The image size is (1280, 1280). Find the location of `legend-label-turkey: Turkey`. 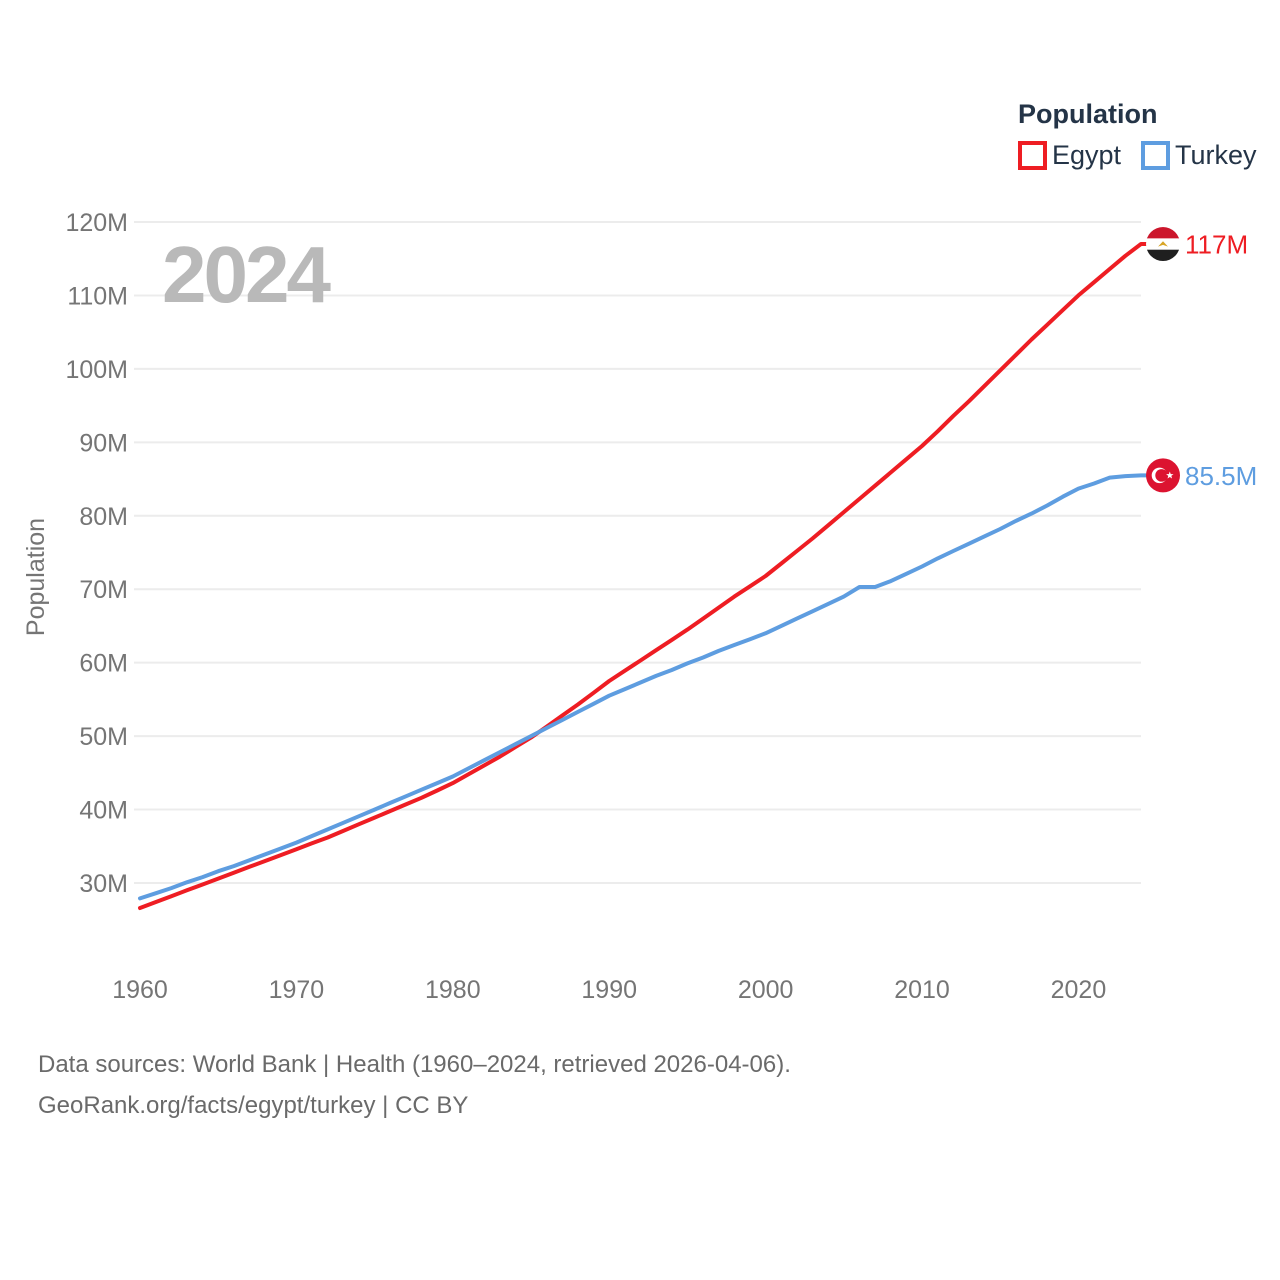

legend-label-turkey: Turkey is located at coordinates (1216, 155).